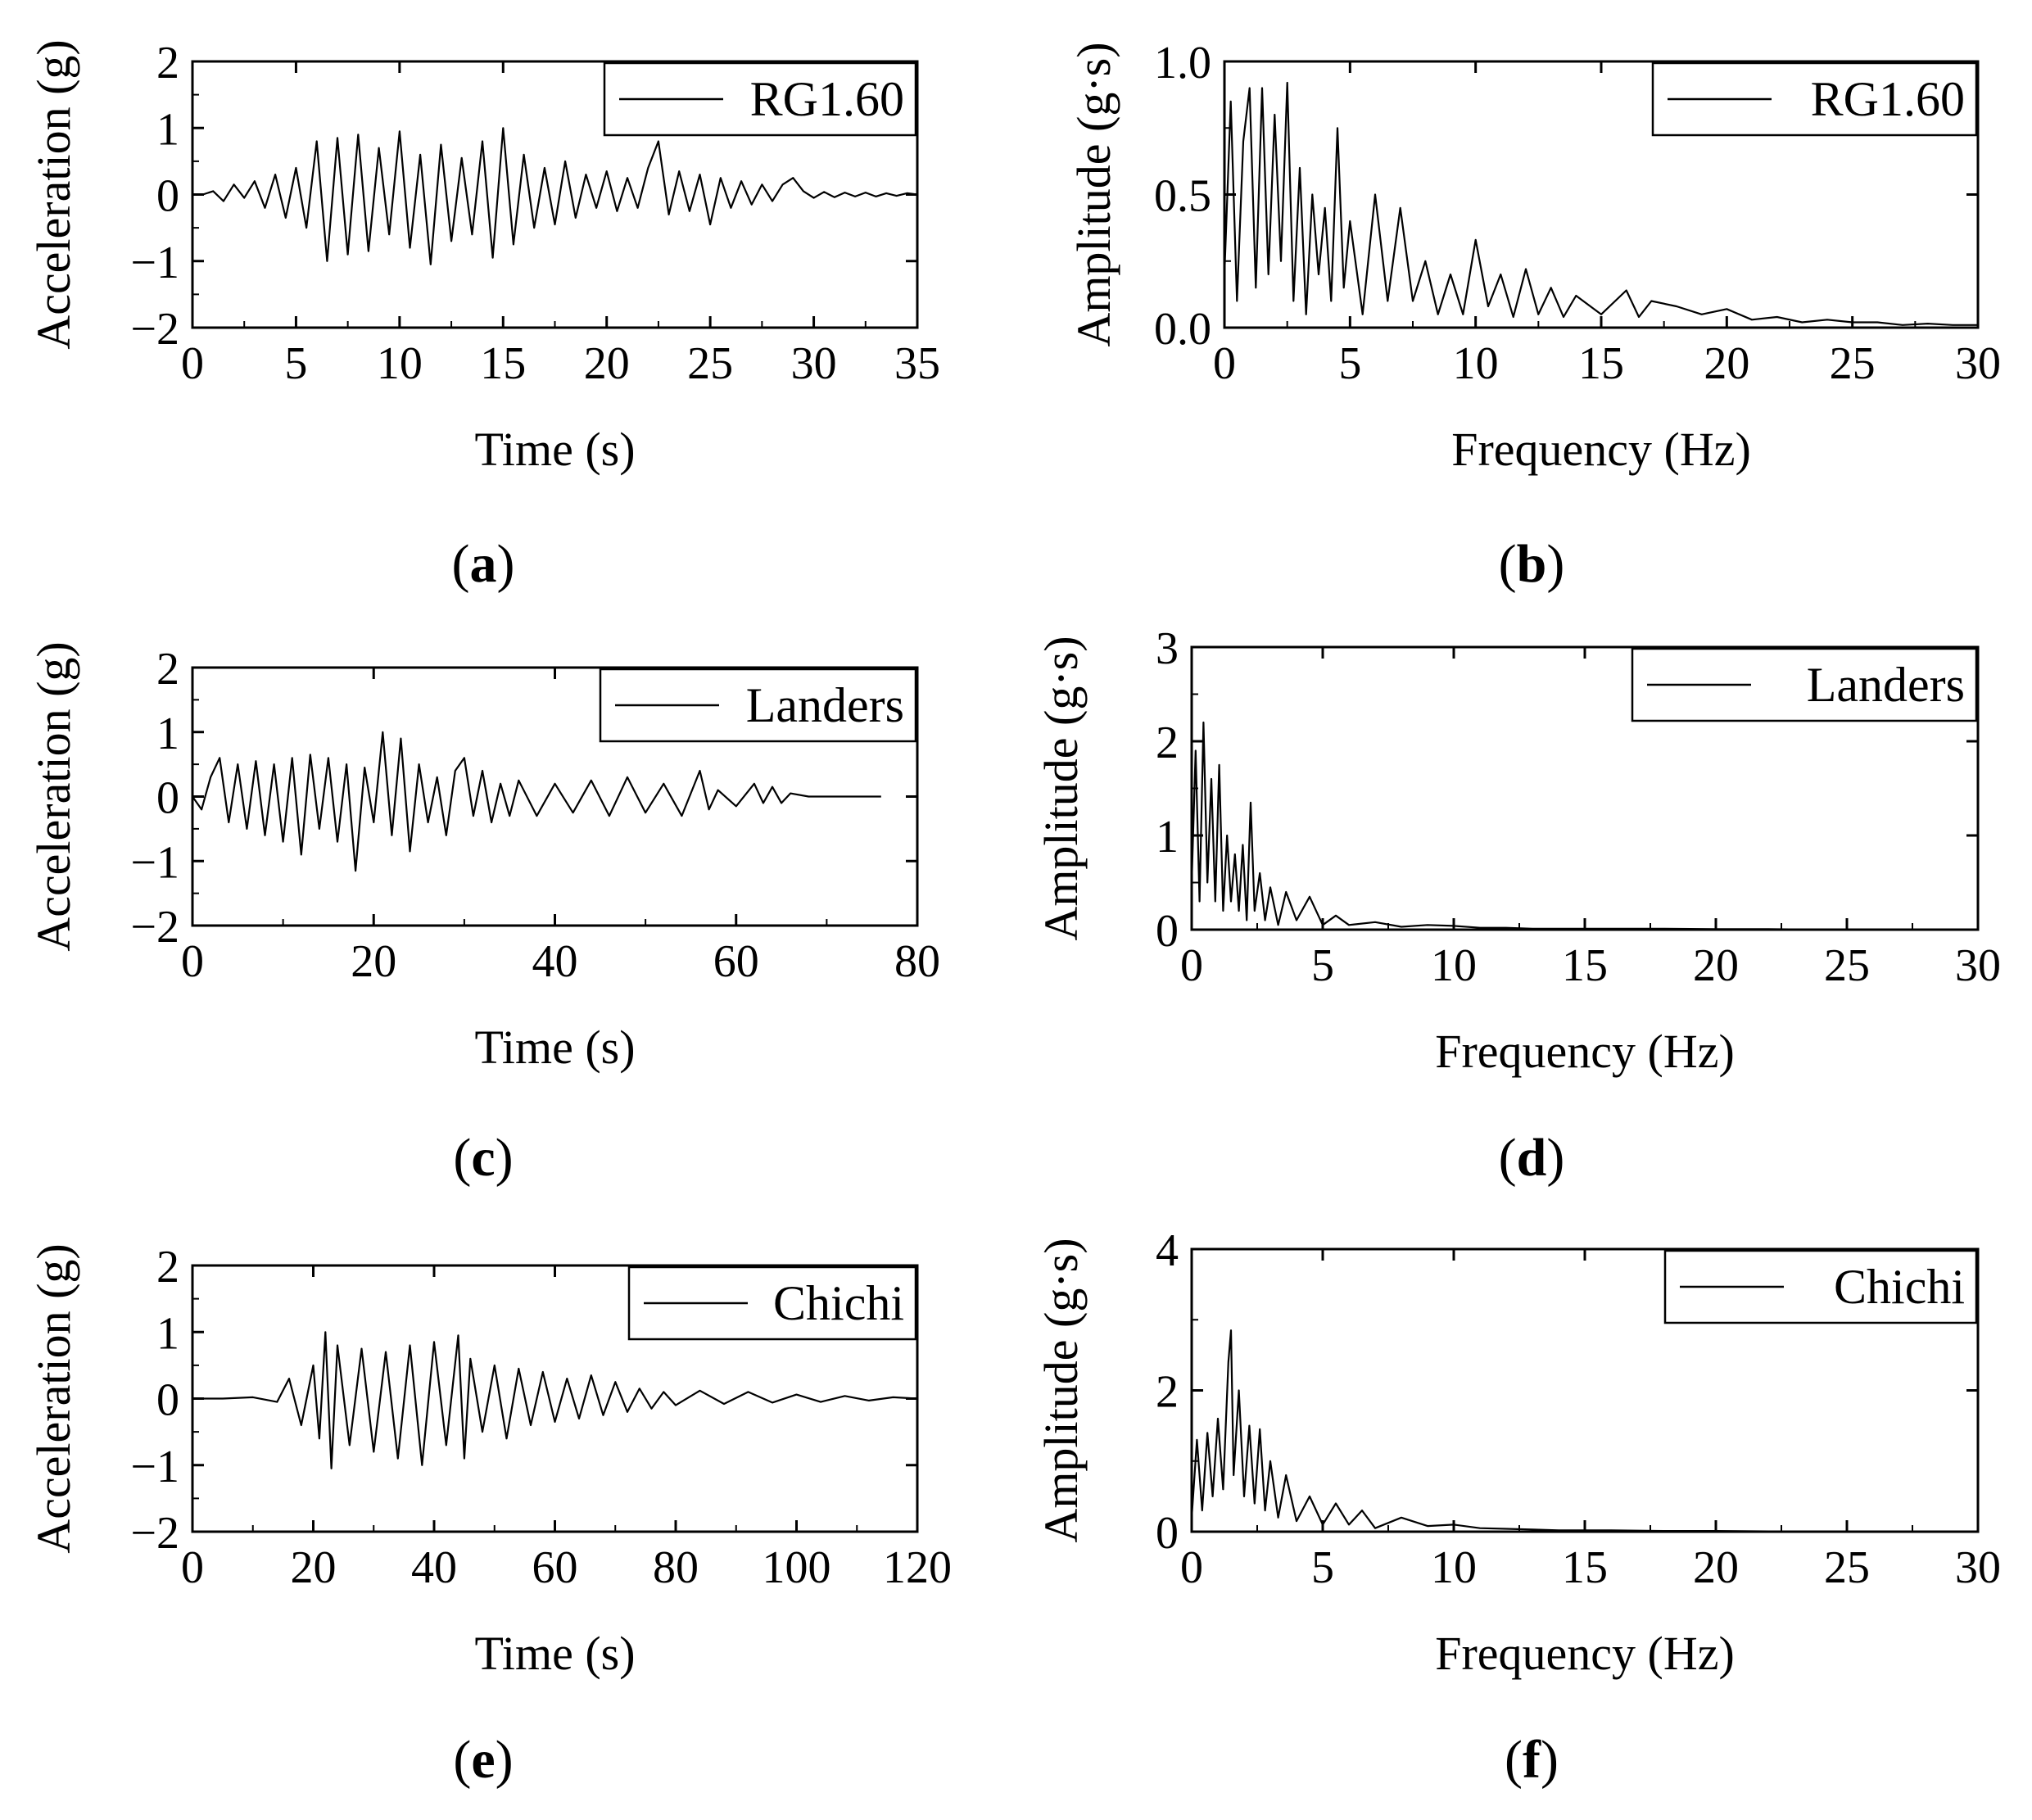 The width and height of the screenshot is (2032, 1820). I want to click on y-tick-label: 1.0, so click(1182, 63).